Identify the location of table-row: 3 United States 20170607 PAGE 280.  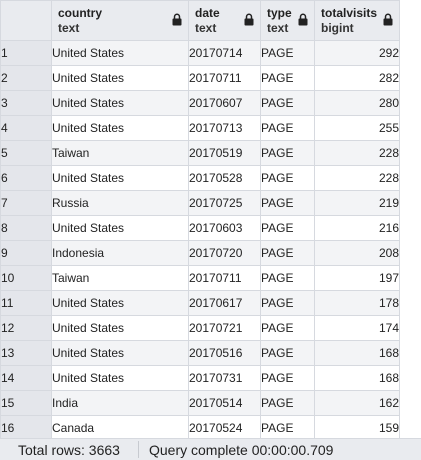
(200, 103).